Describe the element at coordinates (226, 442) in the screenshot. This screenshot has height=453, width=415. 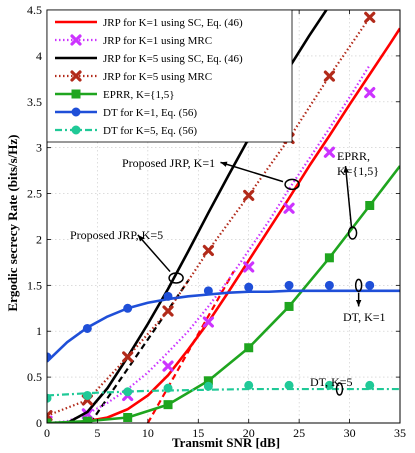
I see `x-axis-label: Transmit SNR [dB]` at that location.